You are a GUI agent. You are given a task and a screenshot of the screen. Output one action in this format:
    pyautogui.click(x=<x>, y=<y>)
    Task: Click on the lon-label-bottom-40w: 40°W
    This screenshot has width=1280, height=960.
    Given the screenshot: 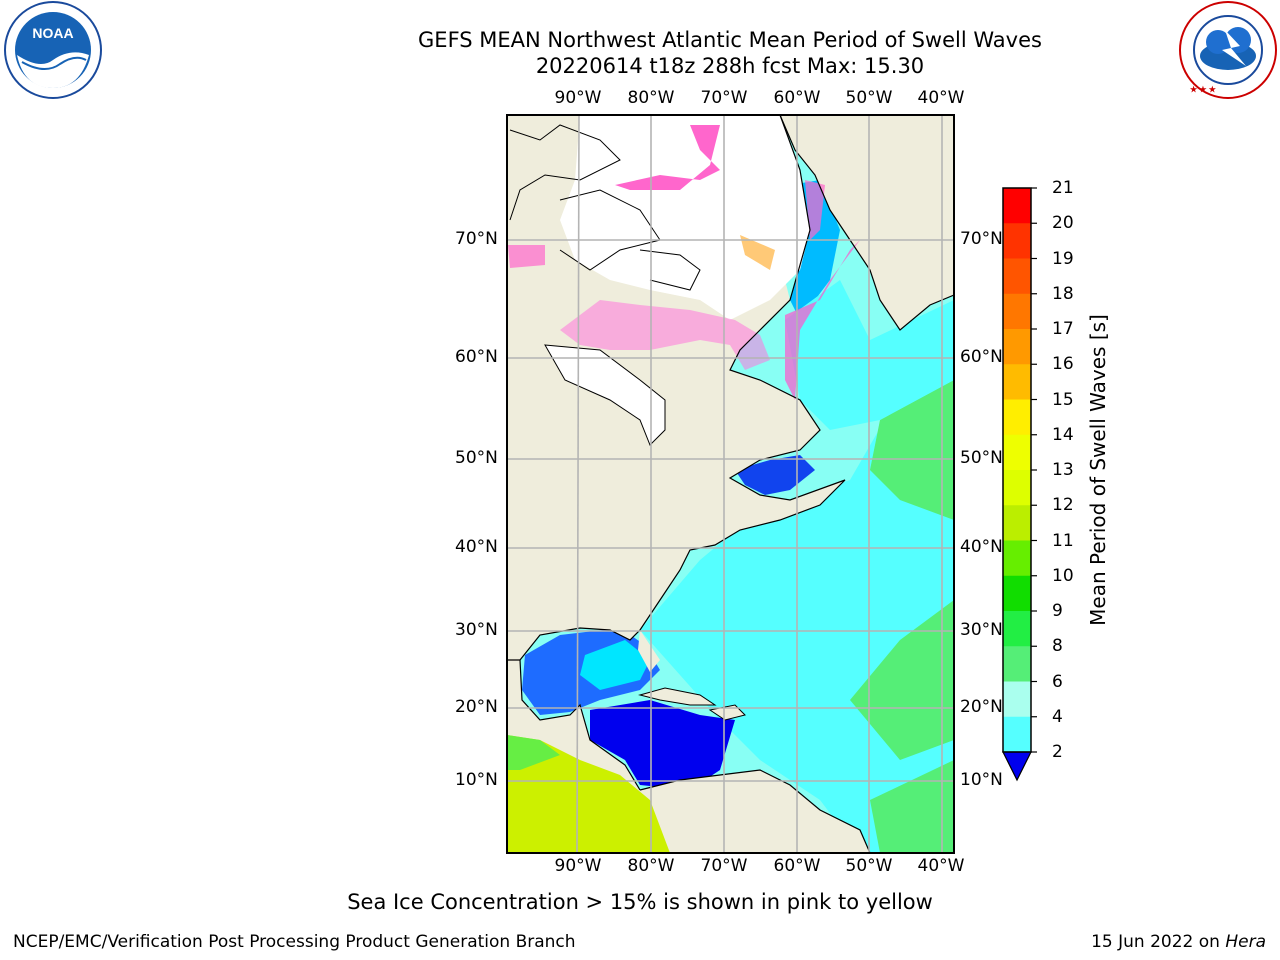 What is the action you would take?
    pyautogui.click(x=941, y=866)
    